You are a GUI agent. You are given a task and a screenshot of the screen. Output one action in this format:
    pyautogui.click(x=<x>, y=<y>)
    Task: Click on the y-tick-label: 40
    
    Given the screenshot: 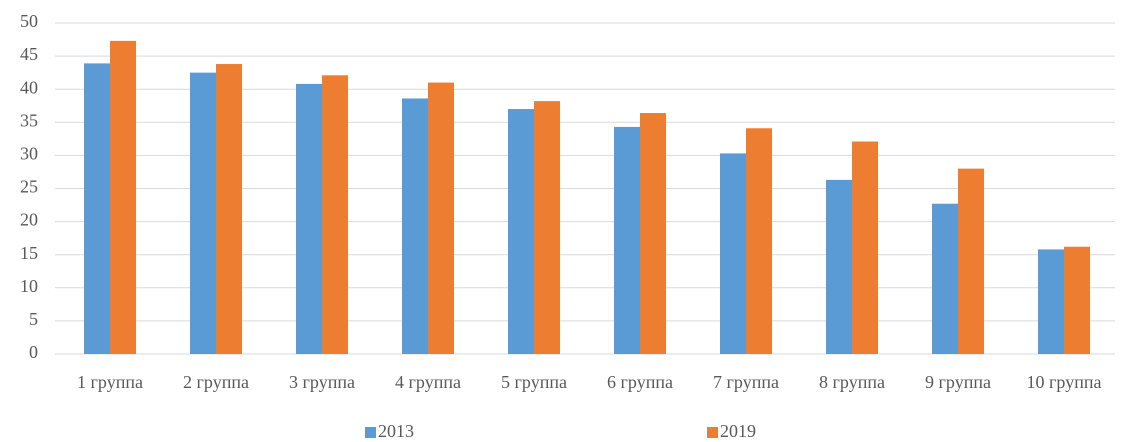 What is the action you would take?
    pyautogui.click(x=29, y=87)
    